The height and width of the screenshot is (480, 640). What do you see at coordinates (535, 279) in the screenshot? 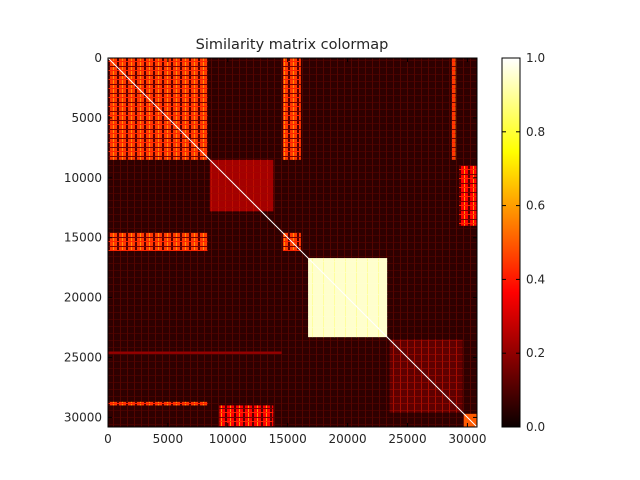
I see `colorbar-tick-label-2: 0.4` at bounding box center [535, 279].